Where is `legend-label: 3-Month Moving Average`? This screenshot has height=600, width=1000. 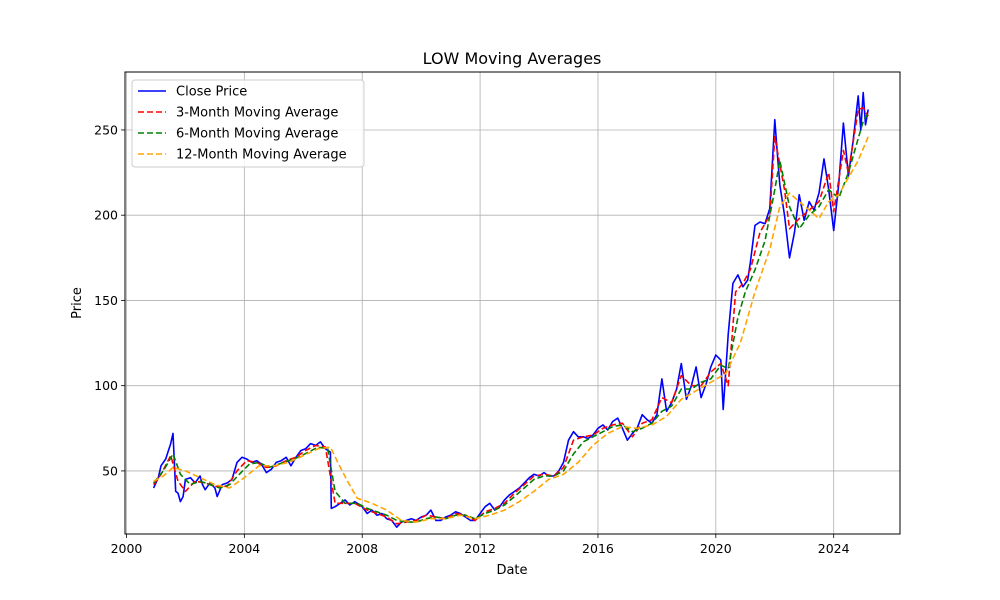 legend-label: 3-Month Moving Average is located at coordinates (257, 113).